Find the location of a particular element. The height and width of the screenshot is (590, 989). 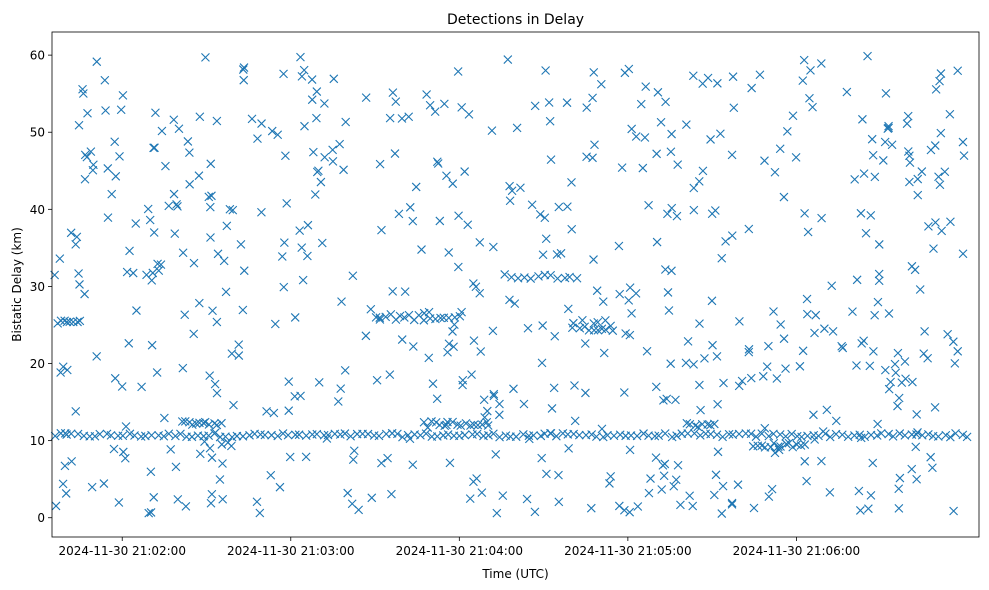

y-tick-label: 50 is located at coordinates (37, 133).